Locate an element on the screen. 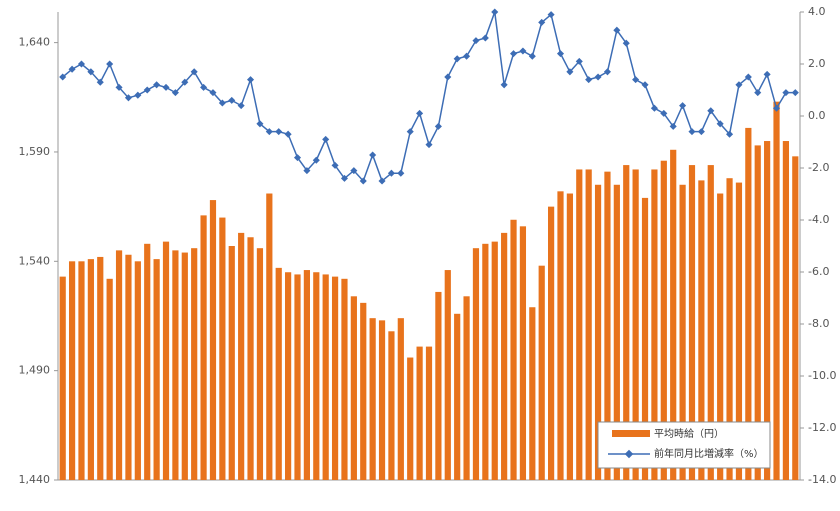 This screenshot has height=511, width=840. y-tick-label: 1,490 is located at coordinates (35, 370).